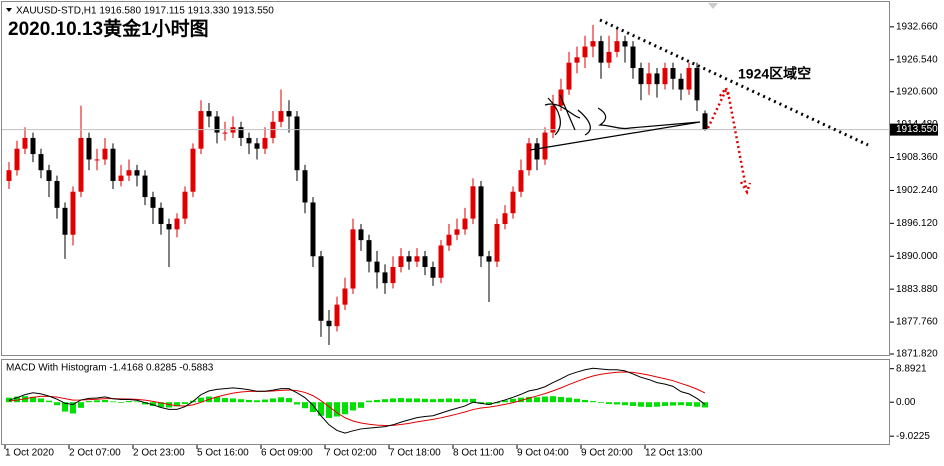 Image resolution: width=944 pixels, height=466 pixels. Describe the element at coordinates (95, 453) in the screenshot. I see `x-tick-label: 2 Oct 07:00` at that location.